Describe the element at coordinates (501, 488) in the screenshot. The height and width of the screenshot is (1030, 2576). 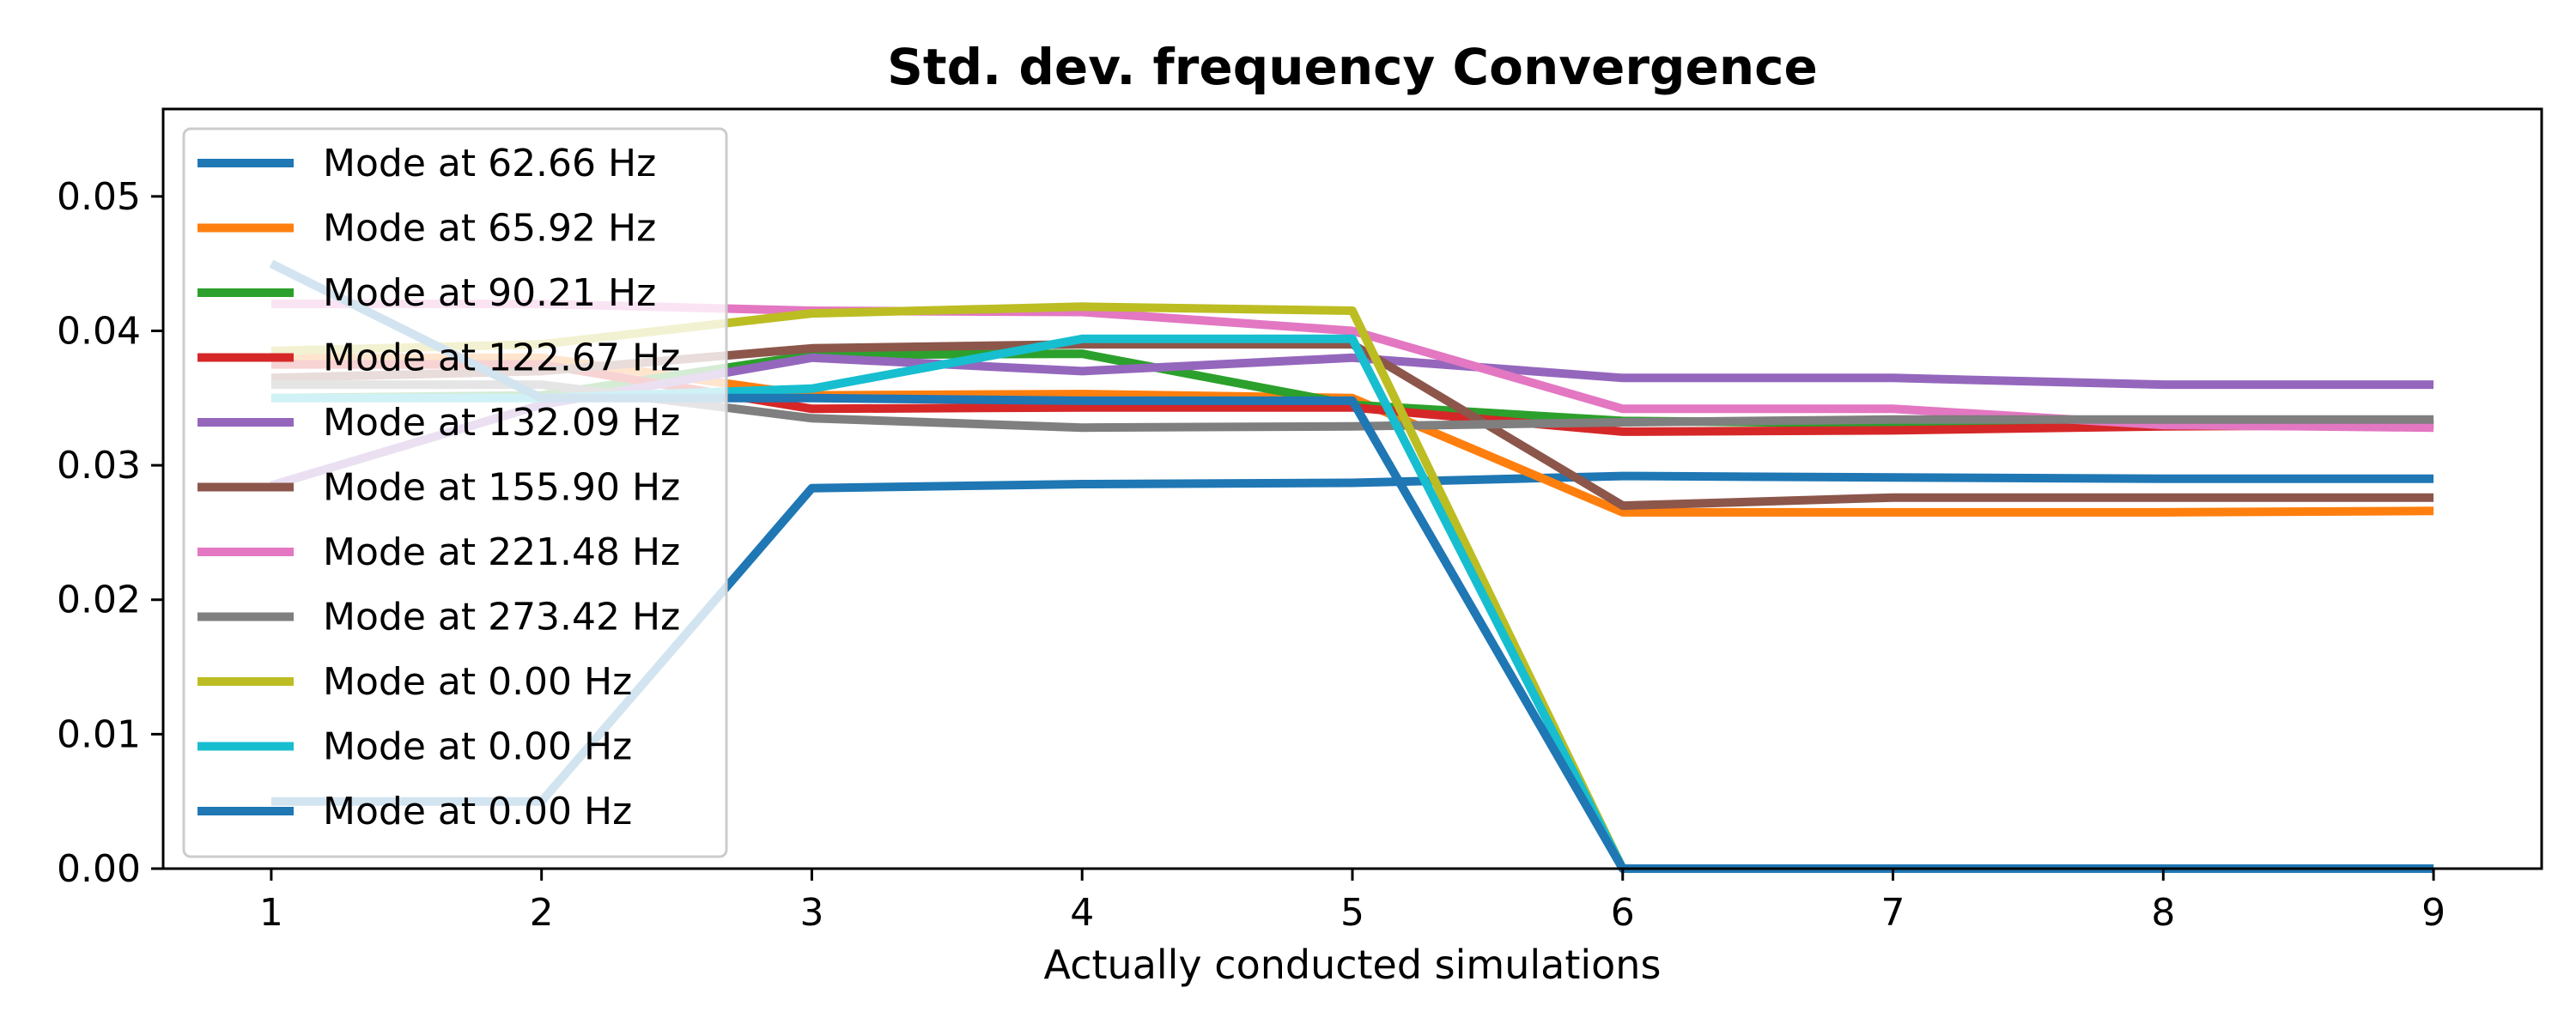
I see `legend-label-5: Mode at 155.90 Hz` at that location.